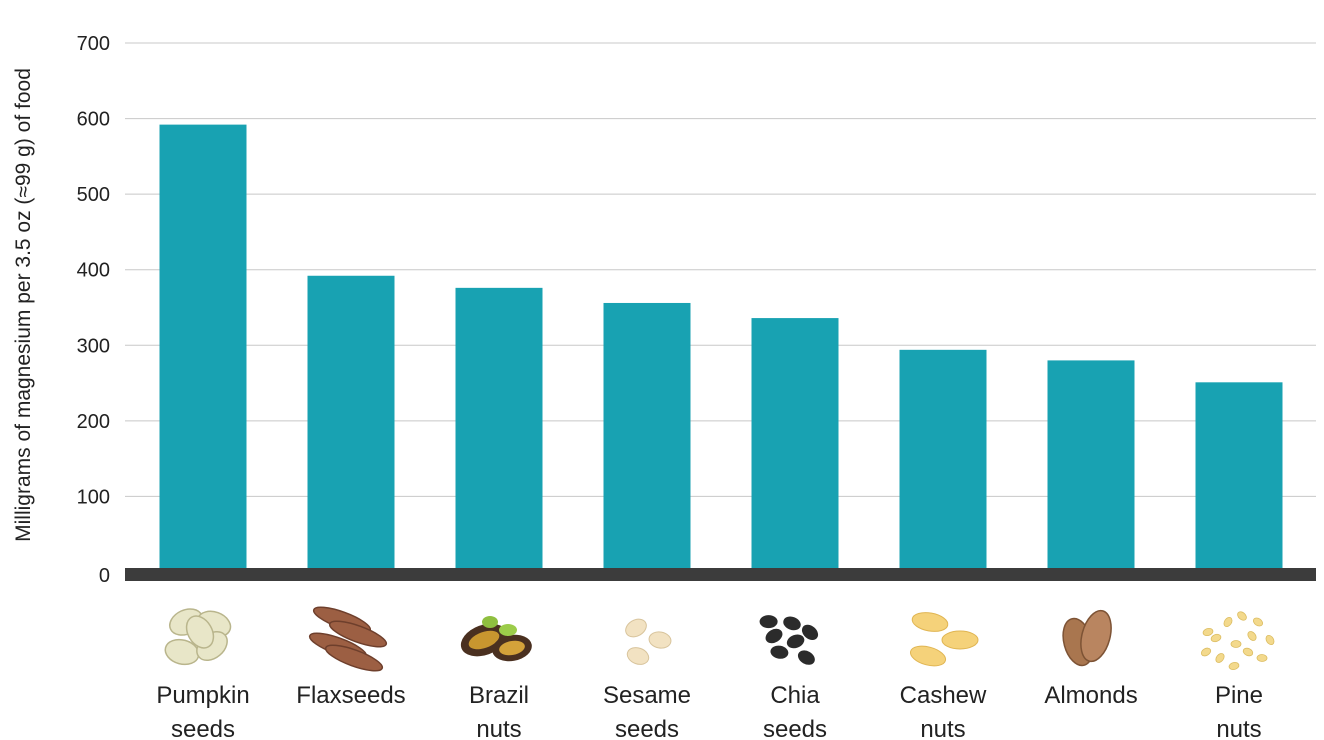  What do you see at coordinates (1090, 695) in the screenshot?
I see `x-category-label: Almonds` at bounding box center [1090, 695].